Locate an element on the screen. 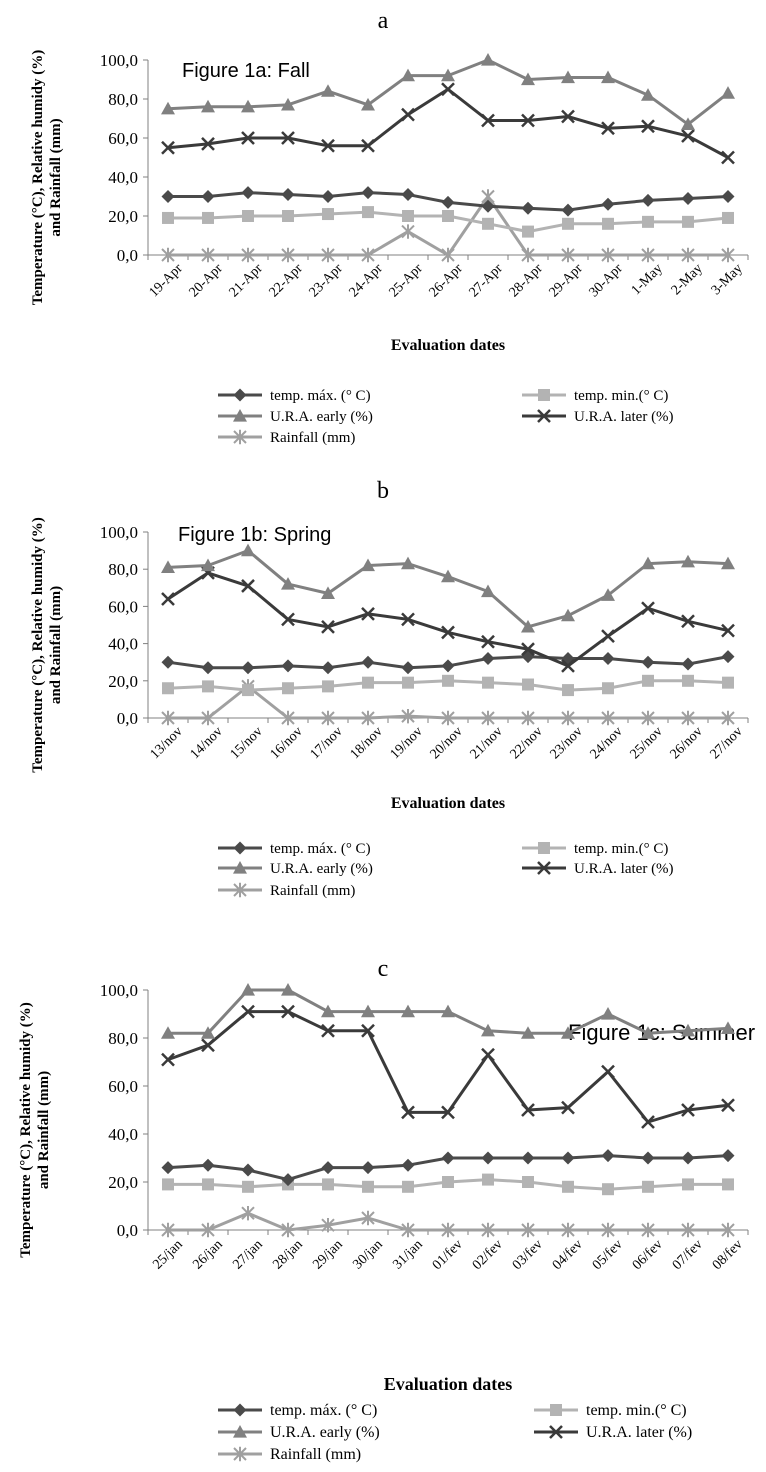  x-tick-label: 14/nov is located at coordinates (207, 743).